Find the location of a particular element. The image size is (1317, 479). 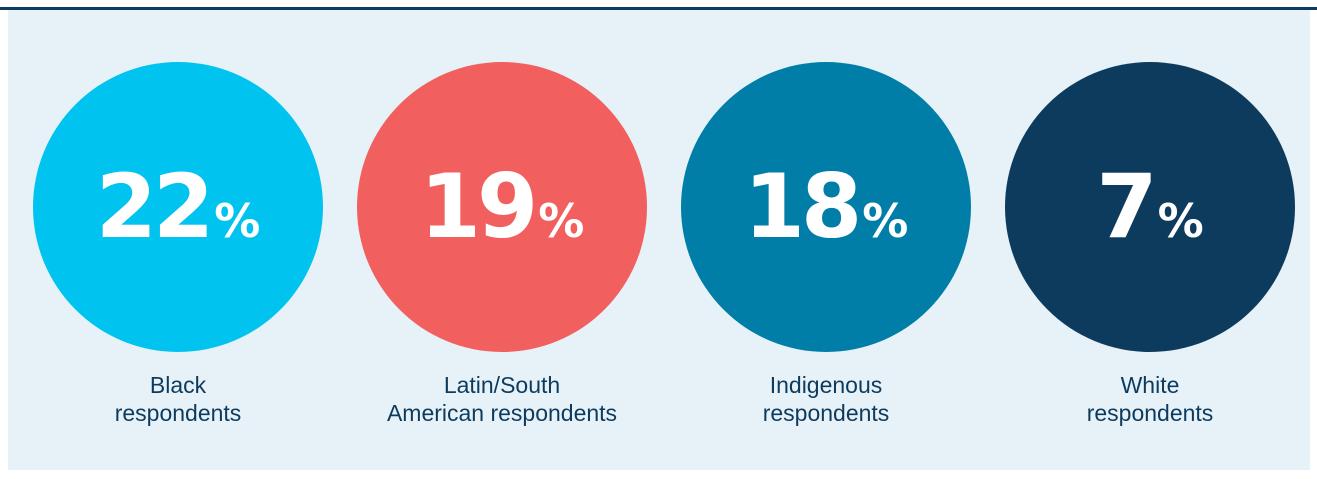

percentage: 19% is located at coordinates (502, 206).